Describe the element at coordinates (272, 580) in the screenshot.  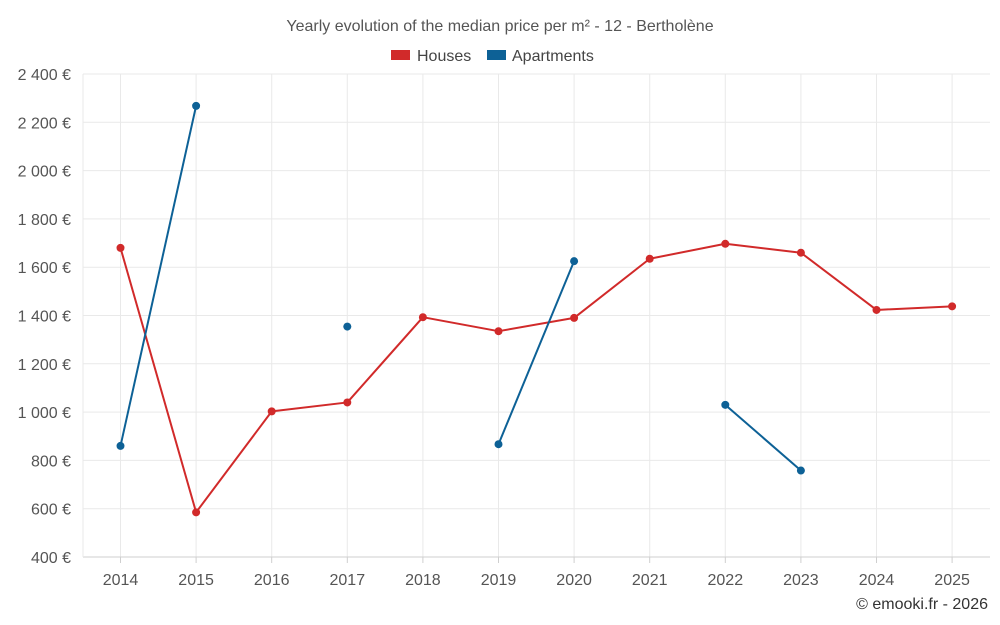
I see `x-tick-label: 2016` at that location.